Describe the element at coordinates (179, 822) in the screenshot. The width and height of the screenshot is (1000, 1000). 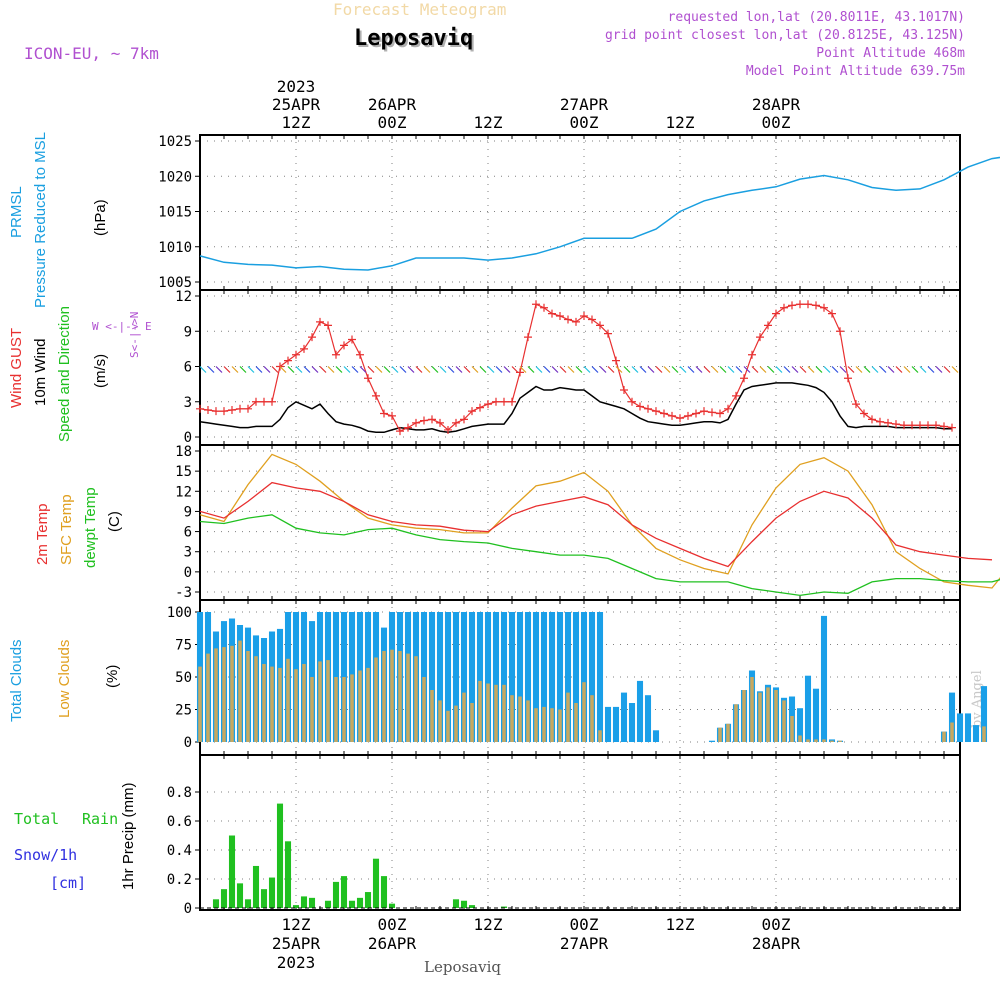
I see `ytick-label: 0.6` at that location.